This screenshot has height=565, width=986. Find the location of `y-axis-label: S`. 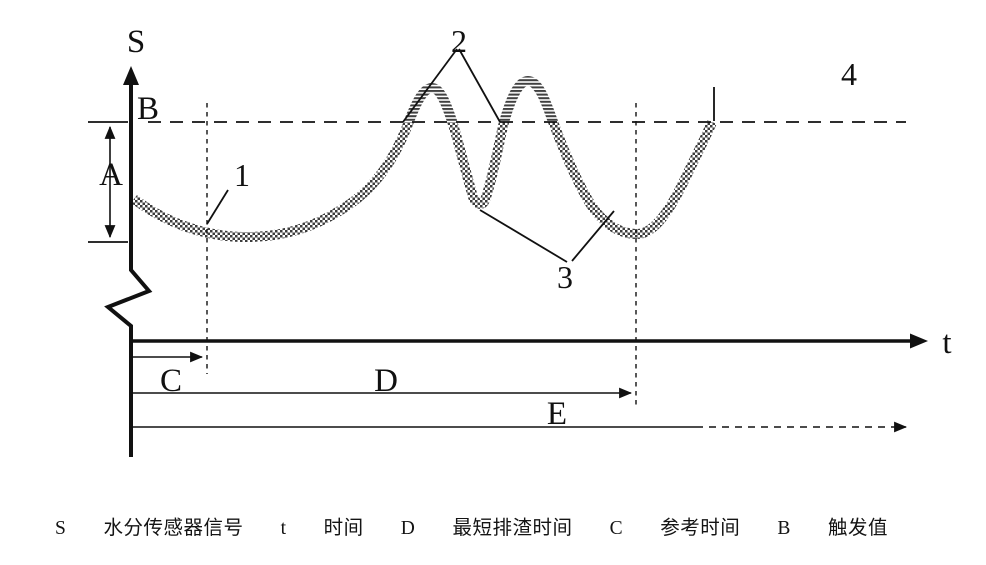

y-axis-label: S is located at coordinates (136, 42).